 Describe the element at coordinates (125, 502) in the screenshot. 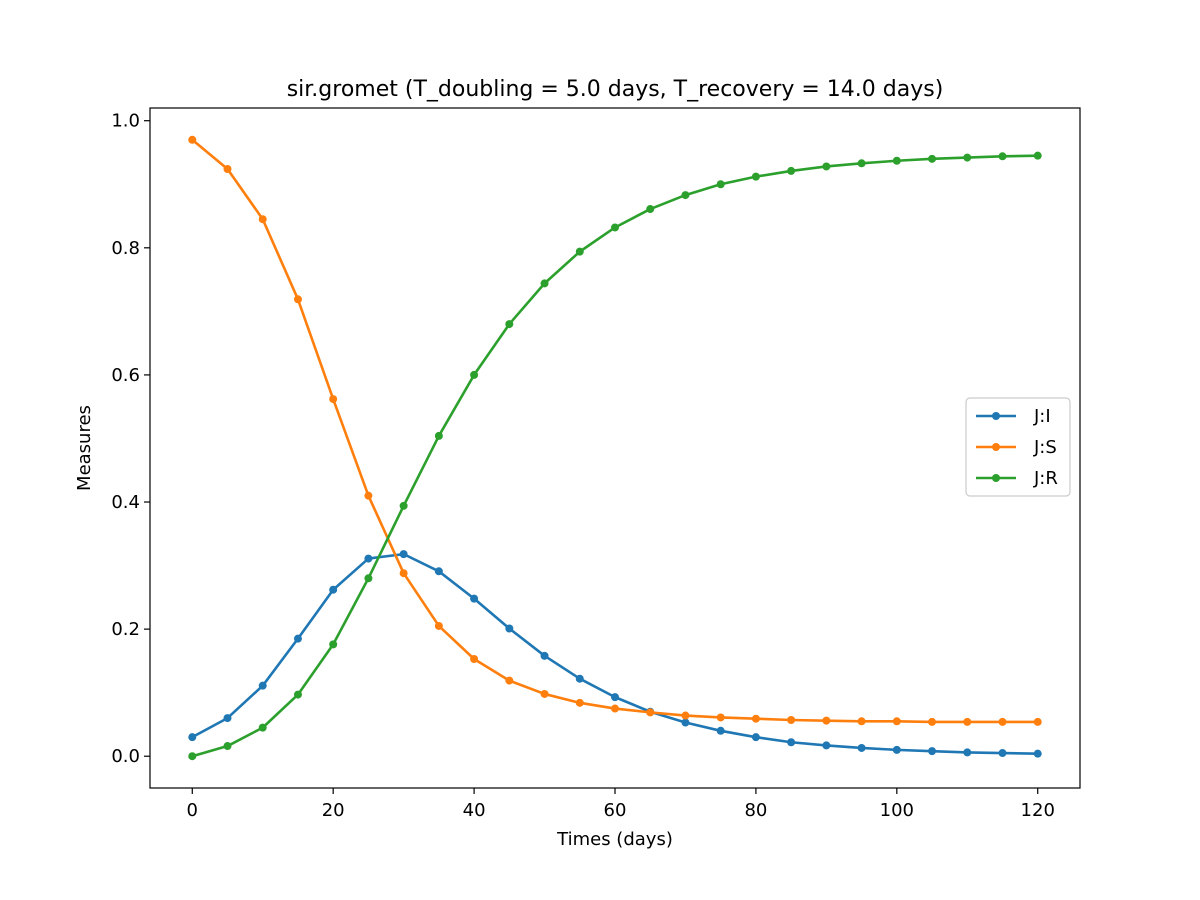

I see `y-tick-label: 0.4` at that location.